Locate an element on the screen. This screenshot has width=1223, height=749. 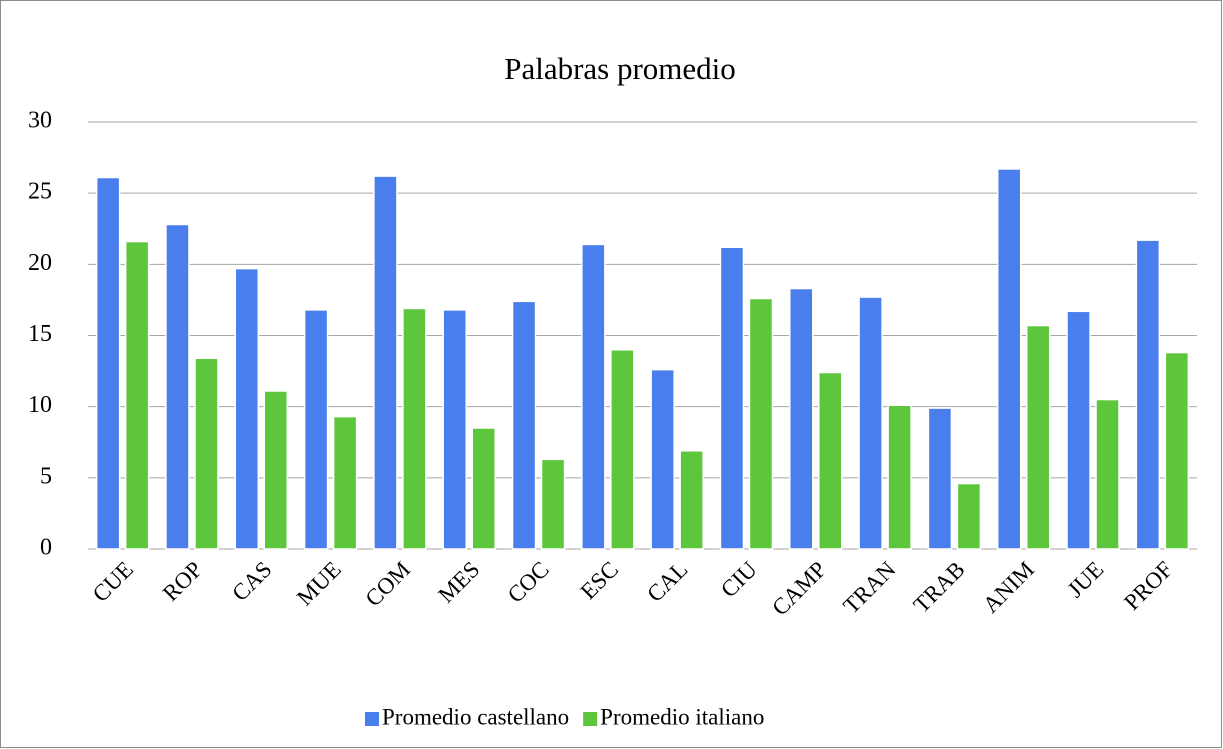
legend-label: Promedio castellano is located at coordinates (475, 716).